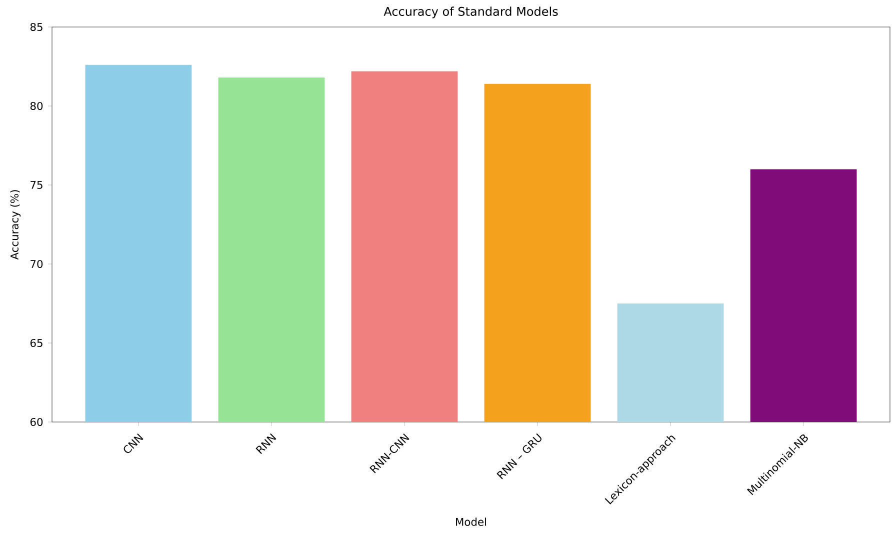  I want to click on y-tick-label: 65, so click(36, 343).